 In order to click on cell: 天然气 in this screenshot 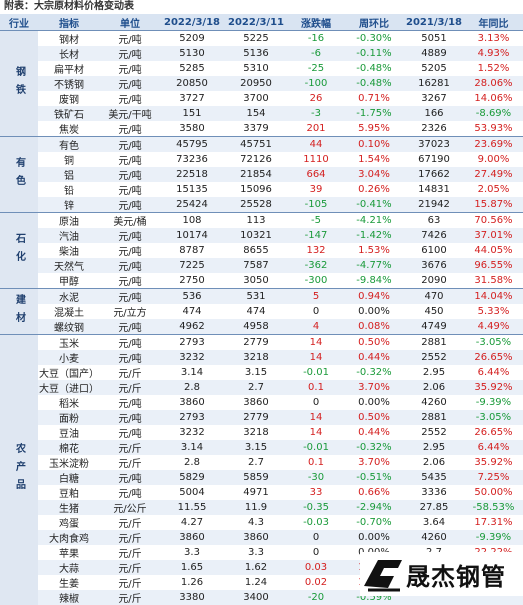, I will do `click(69, 265)`.